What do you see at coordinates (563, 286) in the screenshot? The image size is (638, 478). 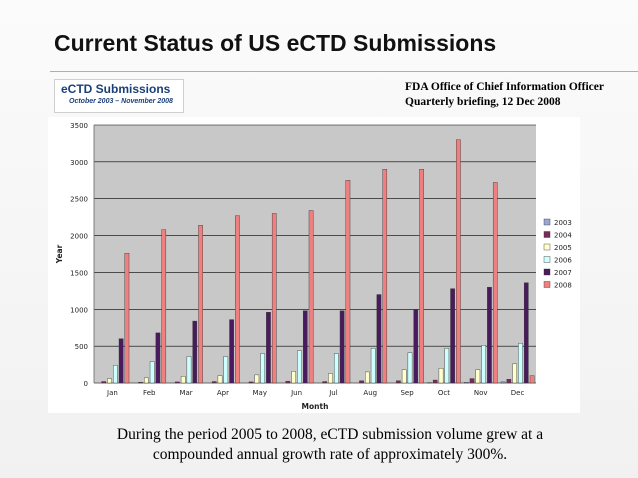 I see `legend-label-2008: 2008` at bounding box center [563, 286].